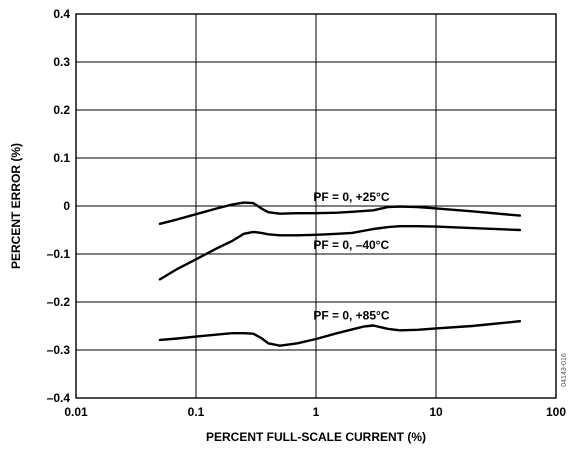 The height and width of the screenshot is (450, 570). I want to click on x-tick-label: 10, so click(436, 412).